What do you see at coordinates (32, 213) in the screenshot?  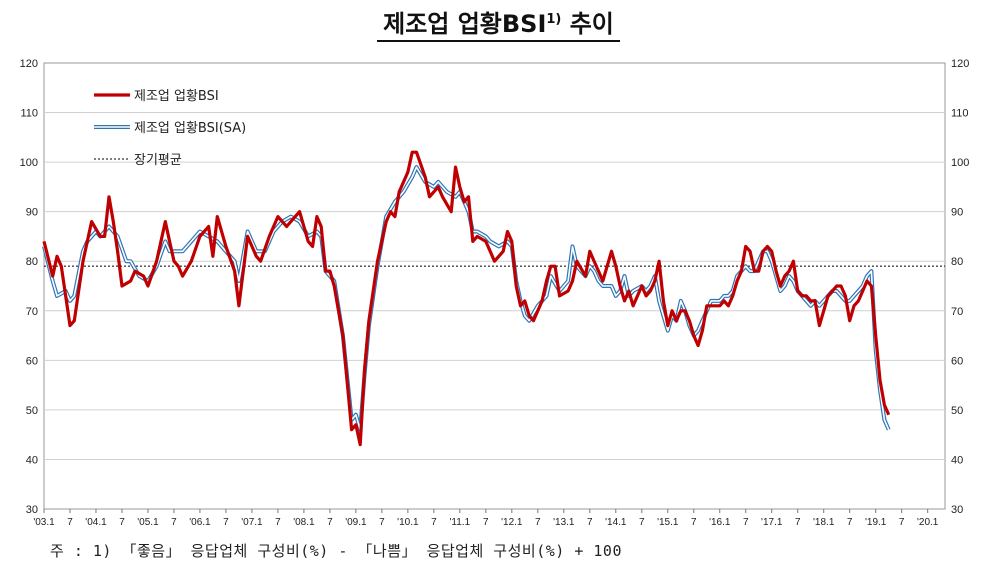 I see `y-tick-label-left: 90` at bounding box center [32, 213].